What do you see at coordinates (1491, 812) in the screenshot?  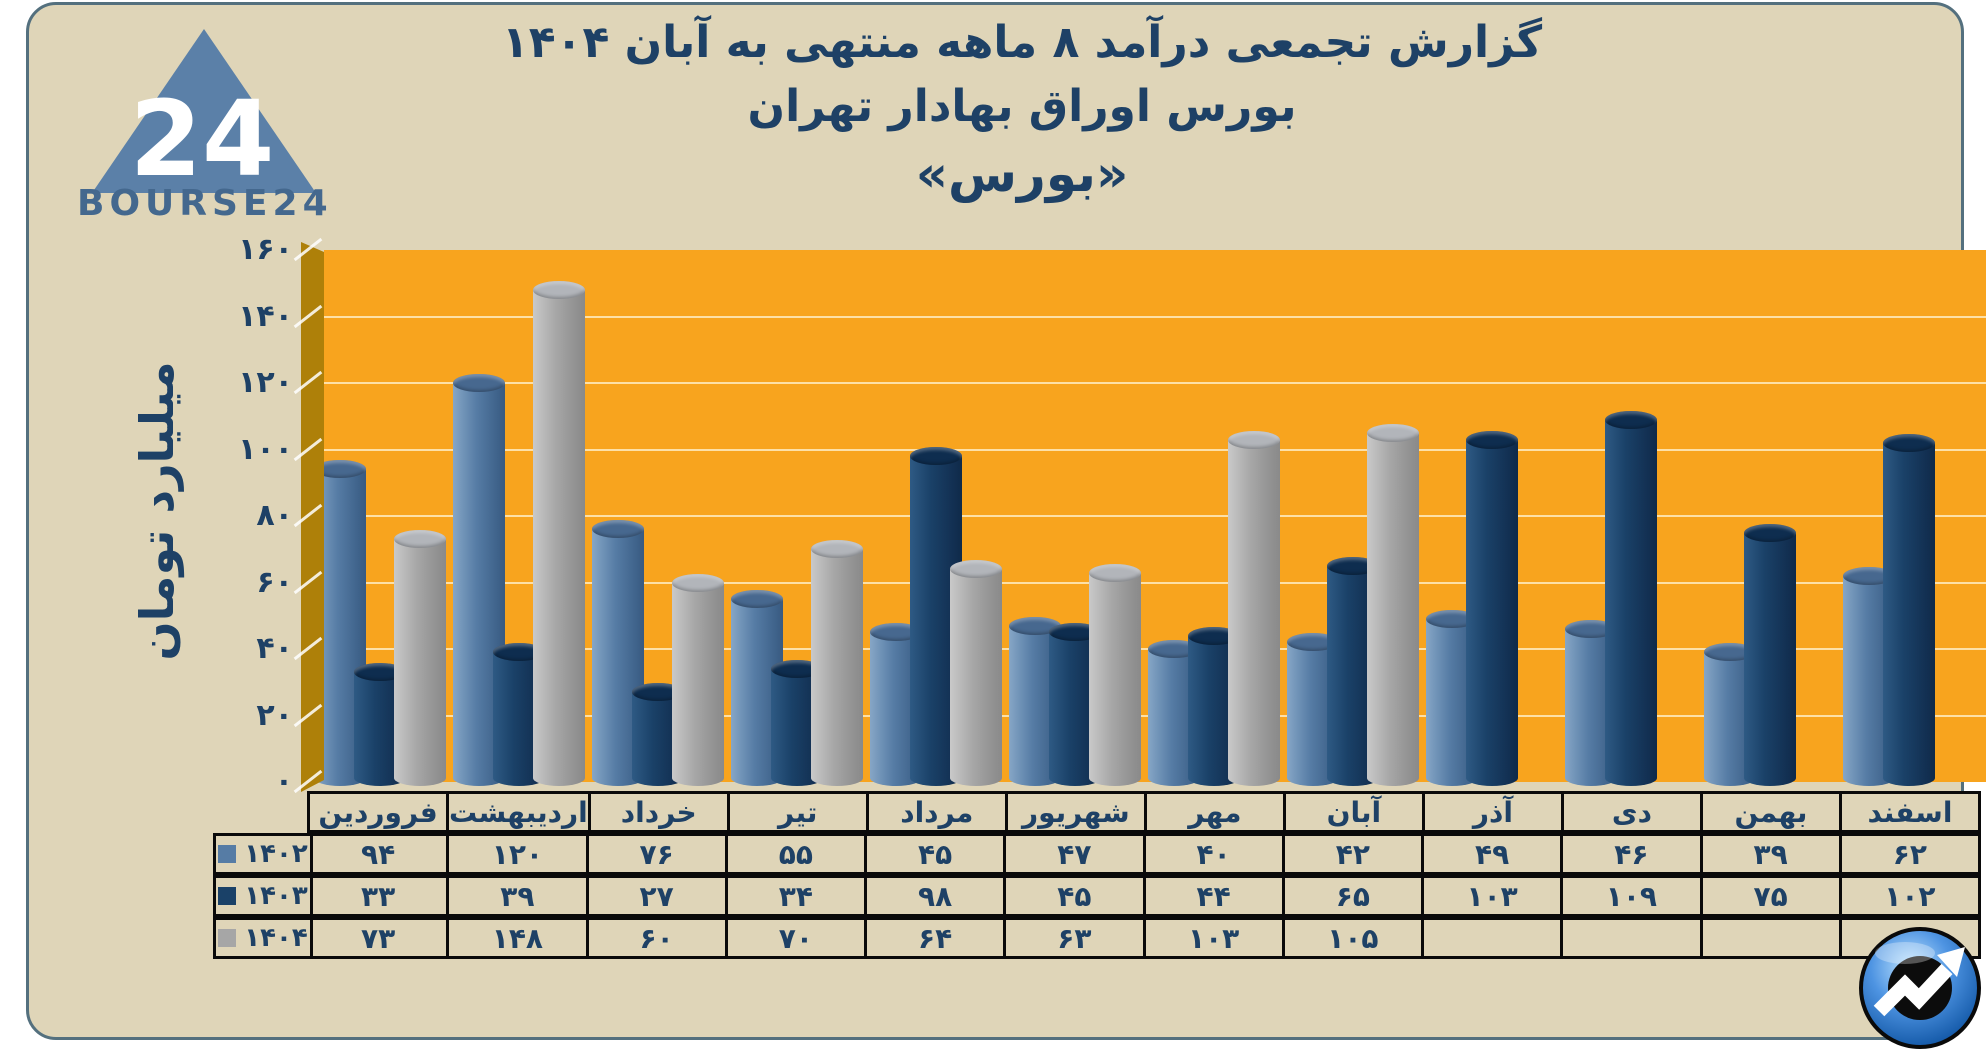 I see `month-header-cell: آذر` at bounding box center [1491, 812].